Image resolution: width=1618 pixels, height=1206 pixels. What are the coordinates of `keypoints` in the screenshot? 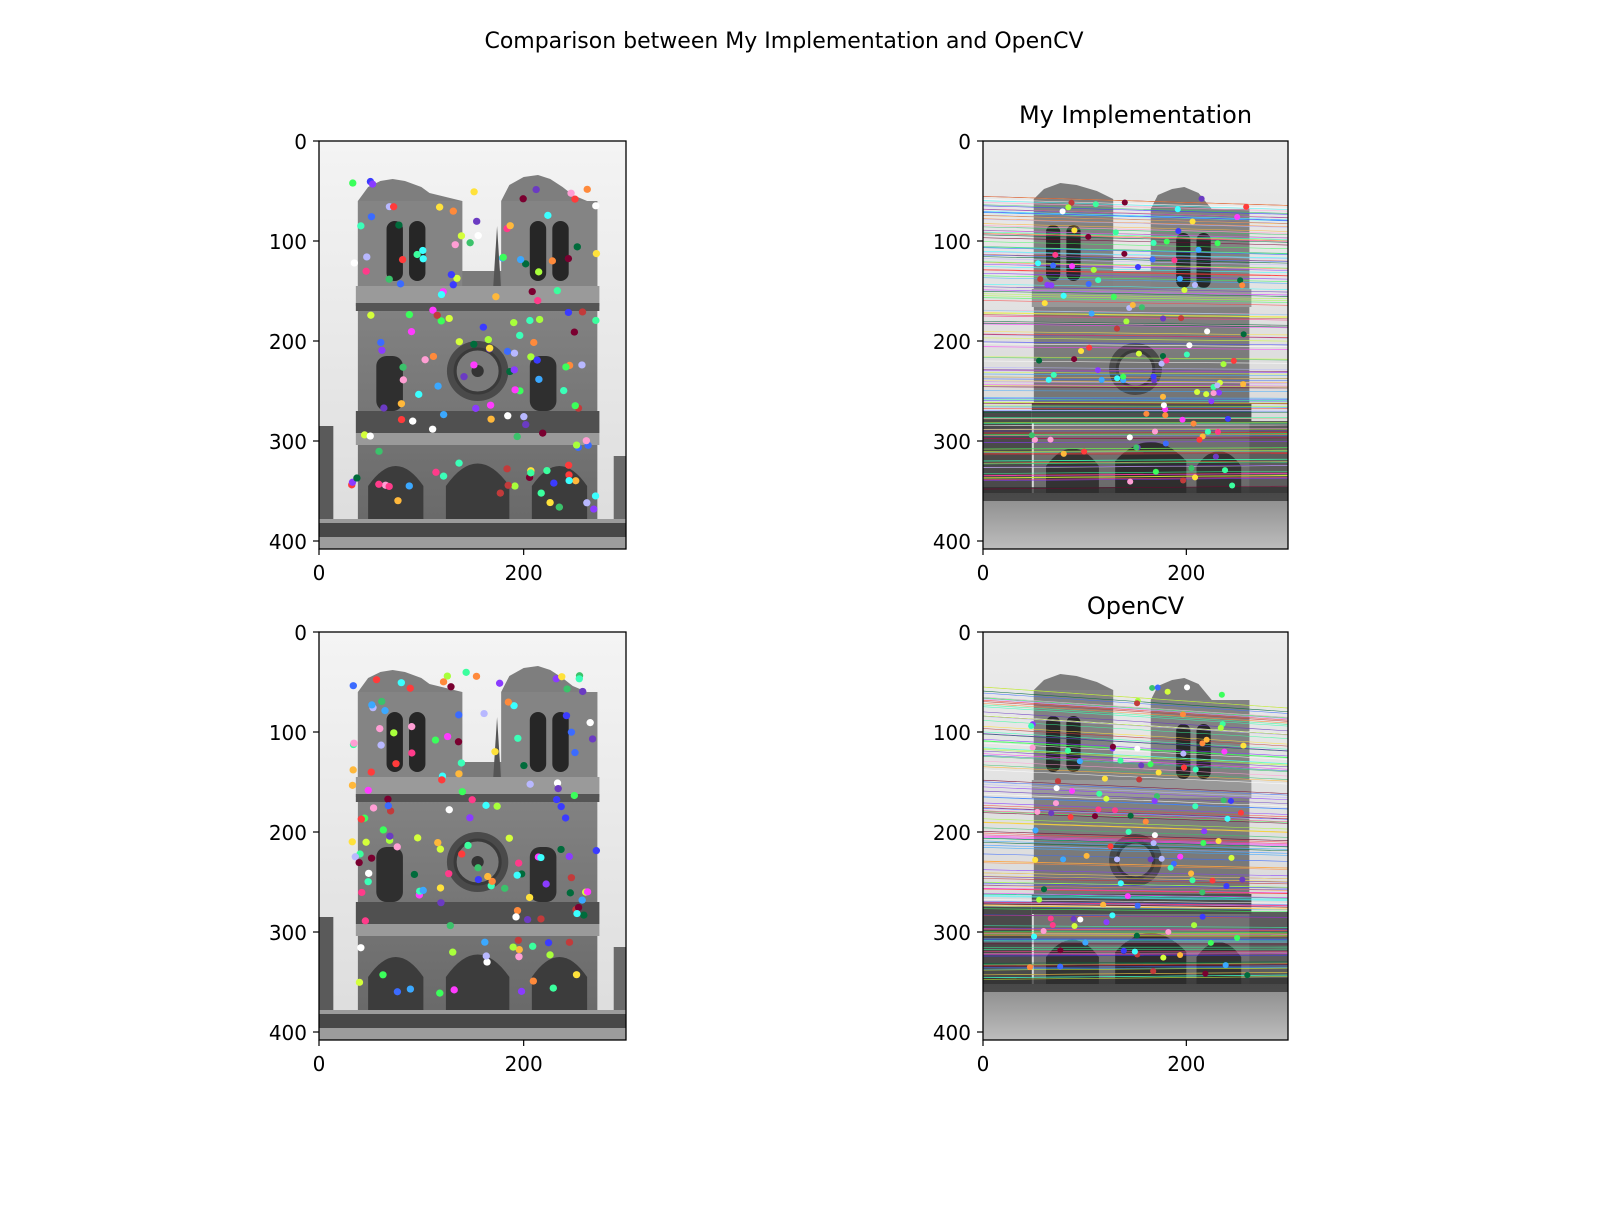 It's located at (1138, 831).